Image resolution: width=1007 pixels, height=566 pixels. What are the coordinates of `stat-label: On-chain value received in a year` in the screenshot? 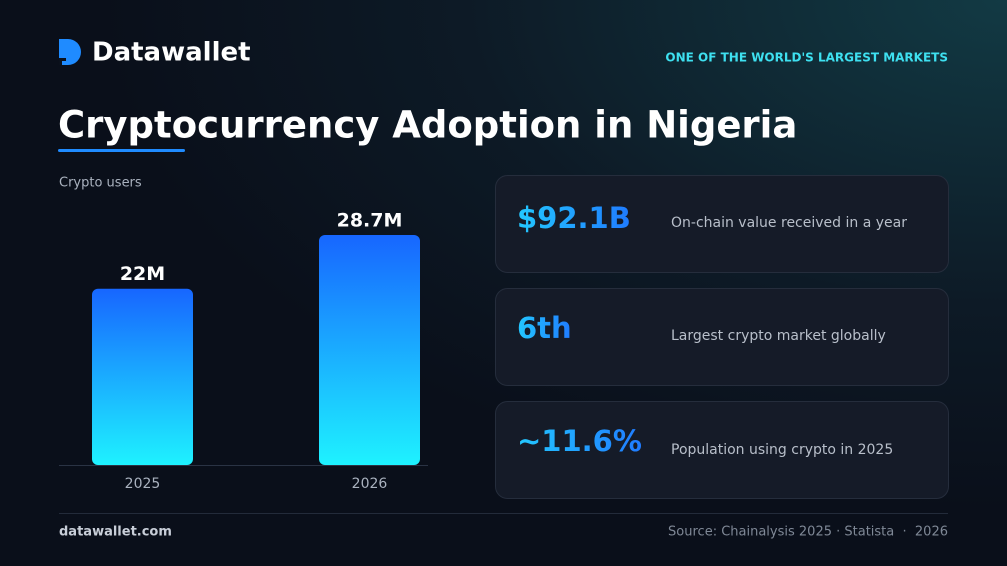 It's located at (789, 223).